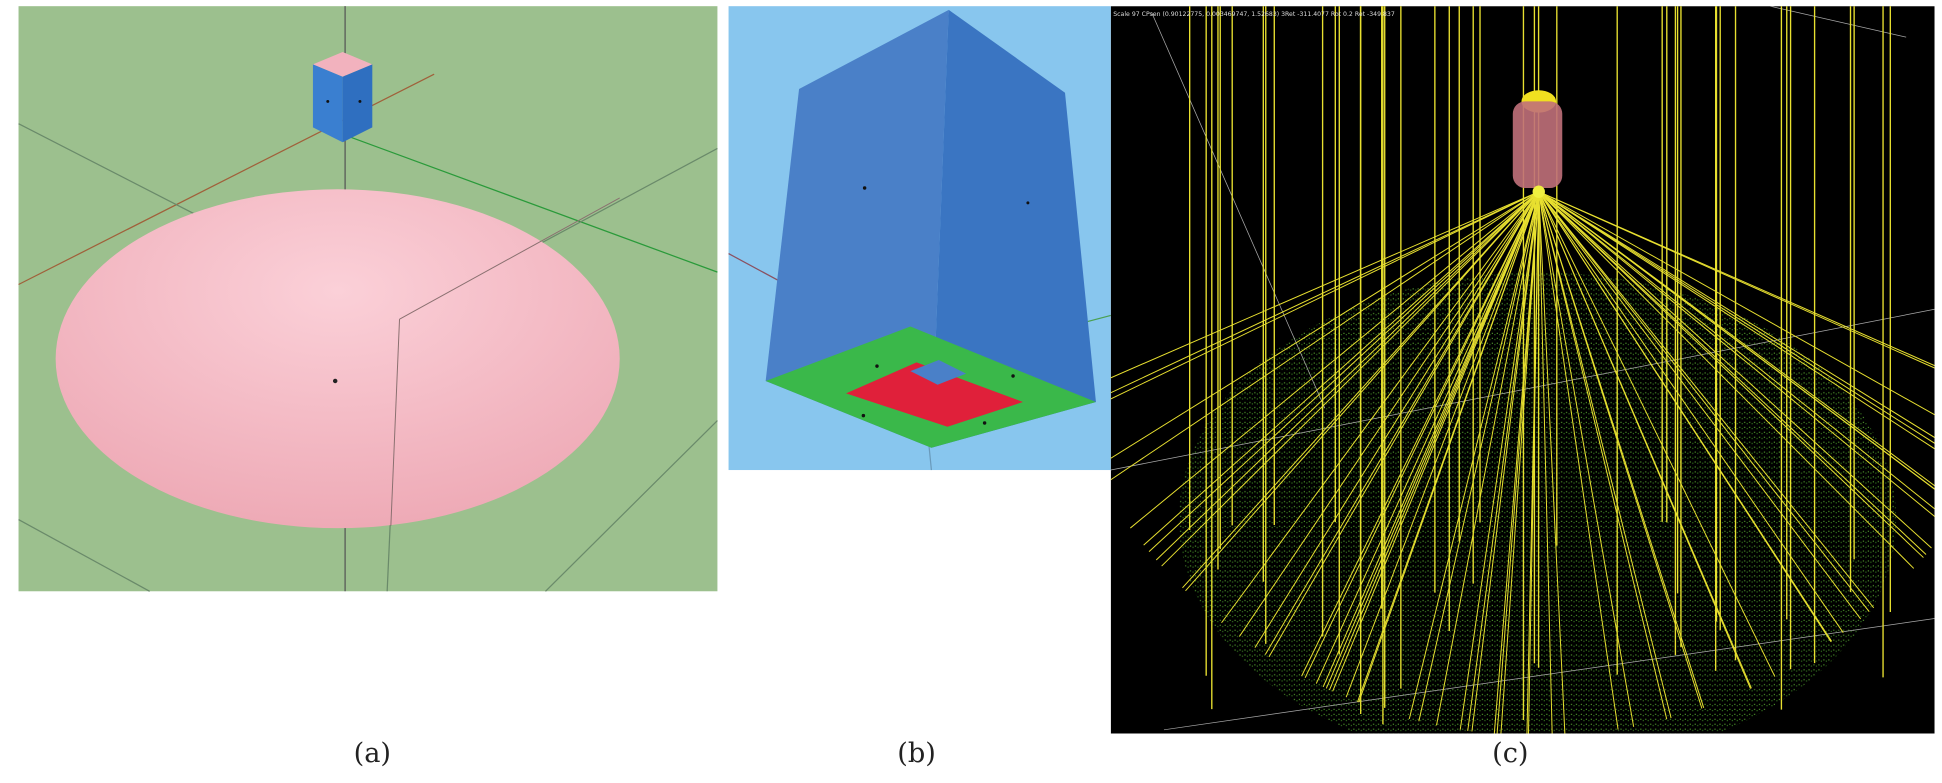 The height and width of the screenshot is (783, 1942). What do you see at coordinates (919, 238) in the screenshot?
I see `panel-b` at bounding box center [919, 238].